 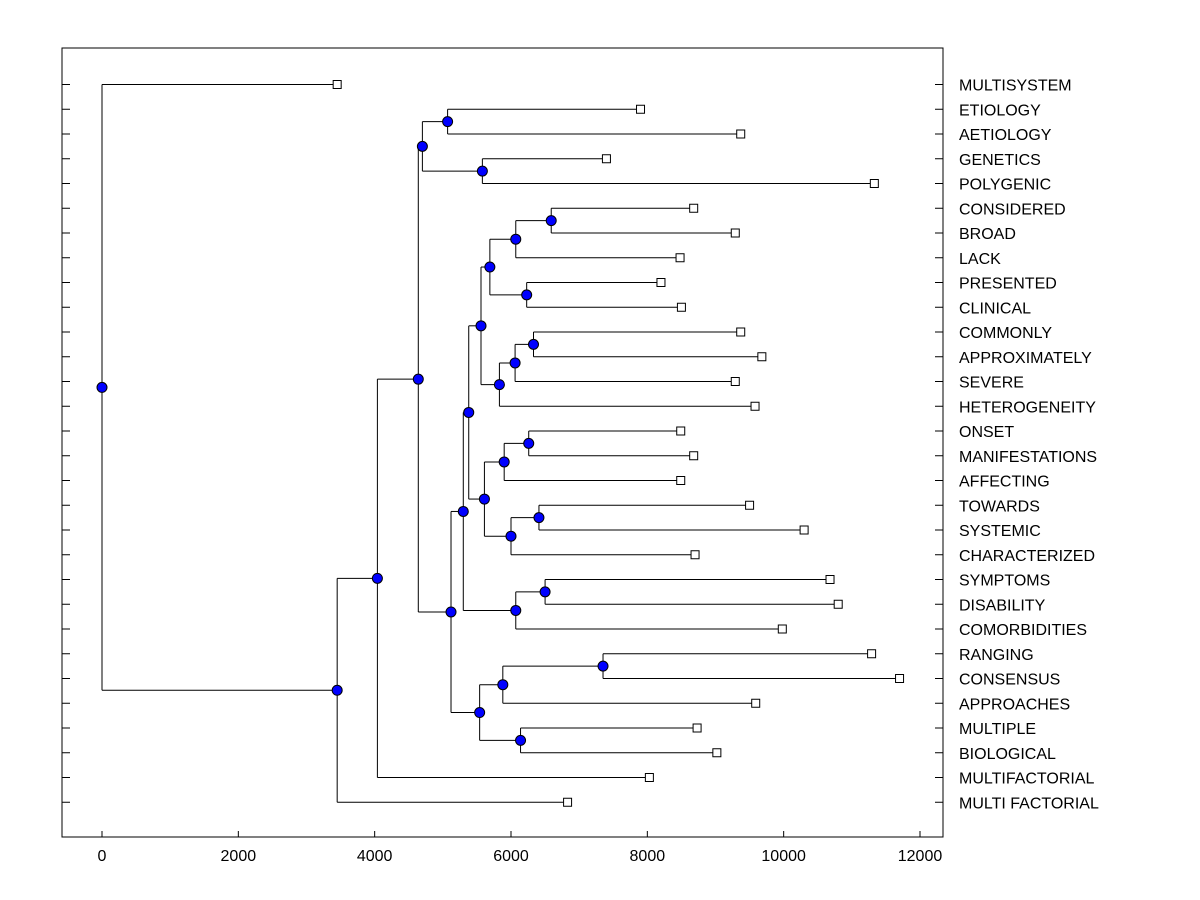 What do you see at coordinates (1007, 754) in the screenshot?
I see `leaf-label: BIOLOGICAL` at bounding box center [1007, 754].